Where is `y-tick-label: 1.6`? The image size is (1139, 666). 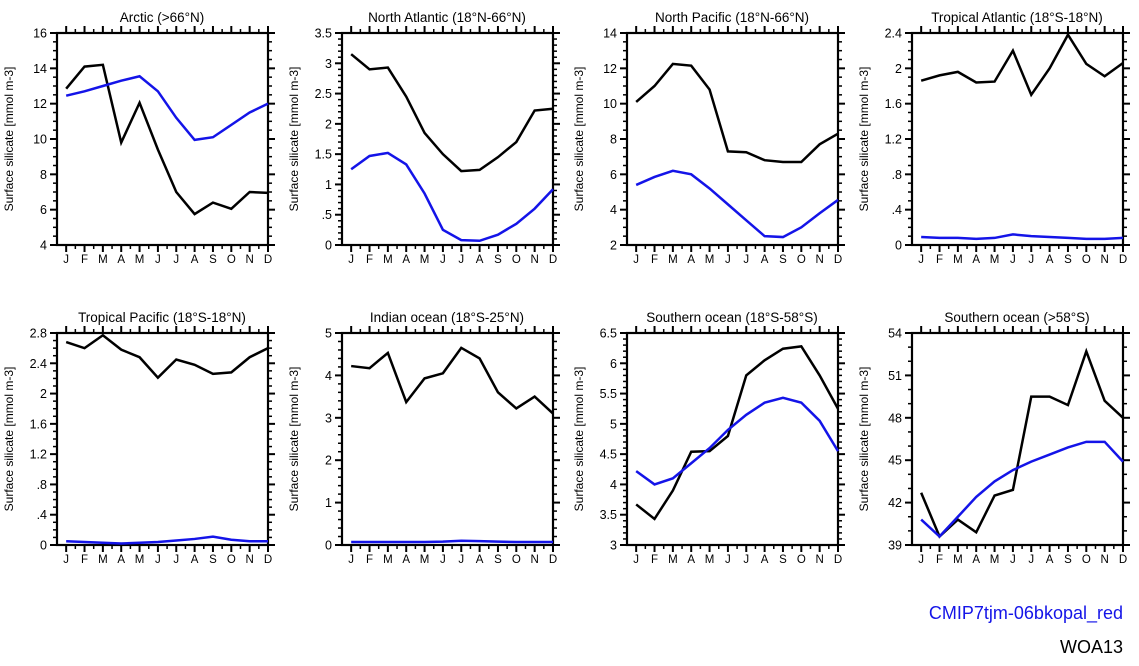 y-tick-label: 1.6 is located at coordinates (893, 104).